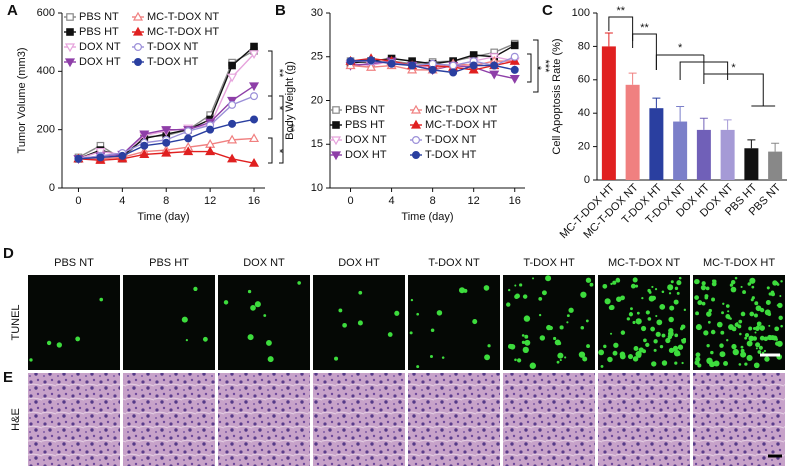 Image resolution: width=800 pixels, height=470 pixels. What do you see at coordinates (584, 80) in the screenshot?
I see `y-tick-label: 60` at bounding box center [584, 80].